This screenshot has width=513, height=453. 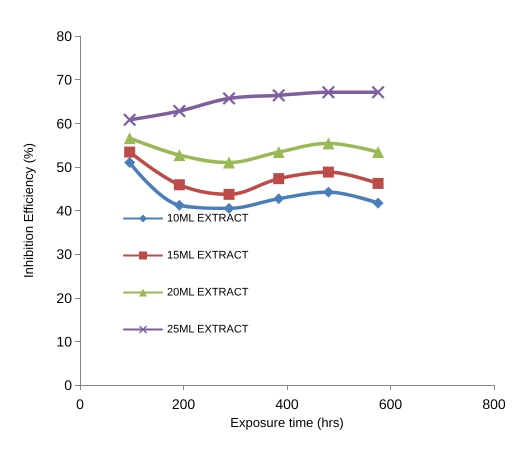 I want to click on y-tick-label: 20, so click(x=64, y=298).